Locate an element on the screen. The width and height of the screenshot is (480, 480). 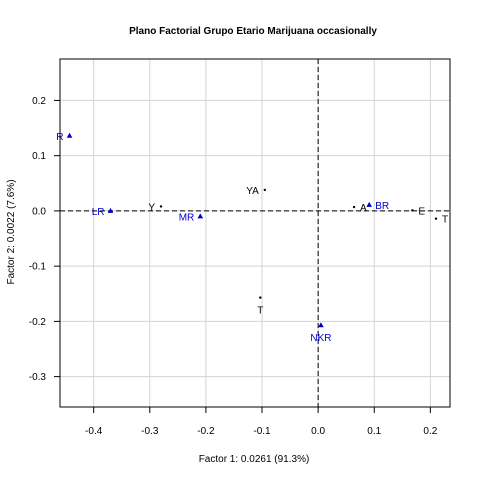
y-tick-label: -0.3 is located at coordinates (38, 377).